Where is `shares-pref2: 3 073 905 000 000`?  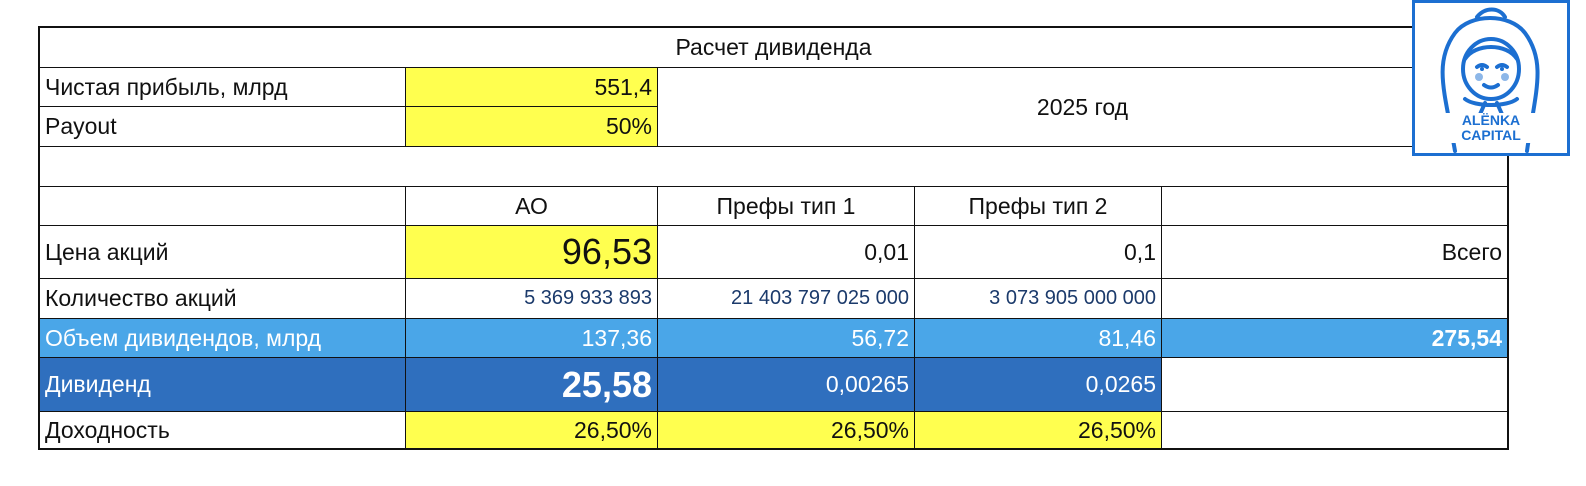
shares-pref2: 3 073 905 000 000 is located at coordinates (1038, 299).